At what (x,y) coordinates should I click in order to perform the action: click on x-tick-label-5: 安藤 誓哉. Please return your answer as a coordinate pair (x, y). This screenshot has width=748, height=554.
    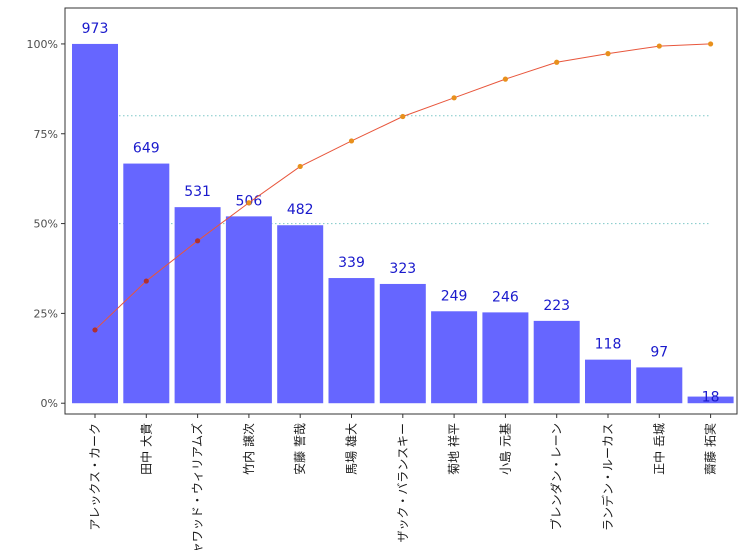
    Looking at the image, I should click on (299, 449).